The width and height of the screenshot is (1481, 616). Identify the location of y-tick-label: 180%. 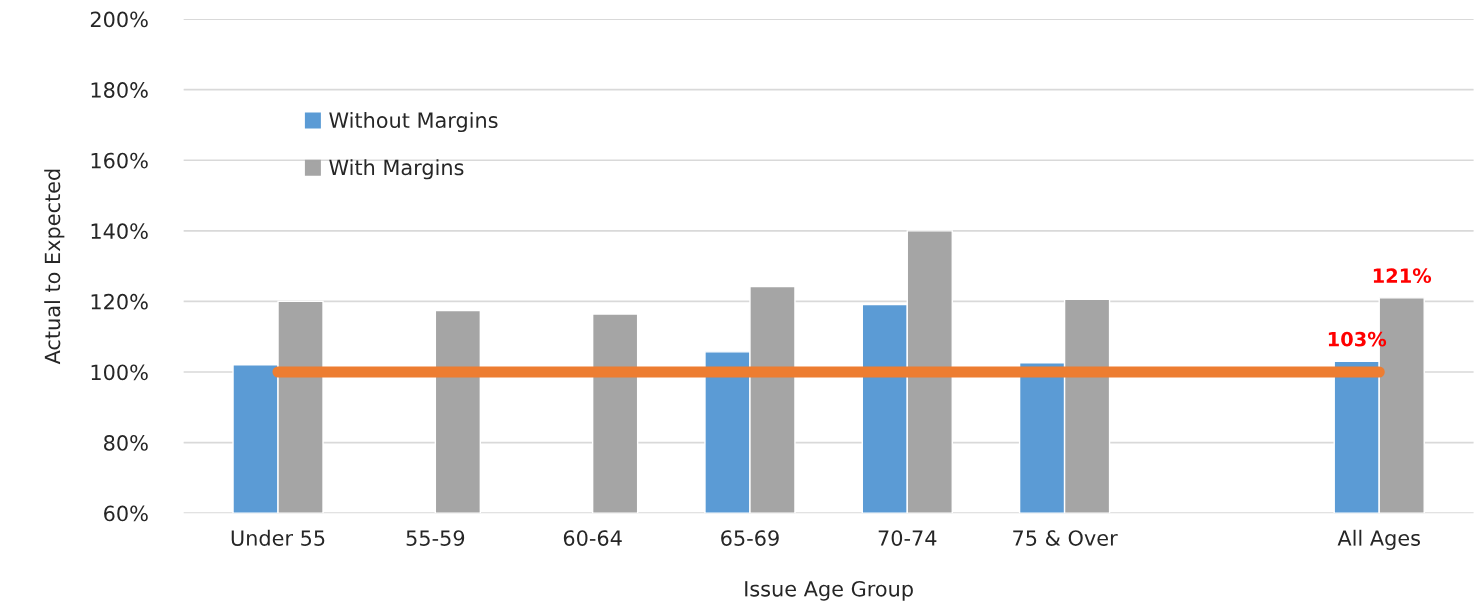
(119, 90).